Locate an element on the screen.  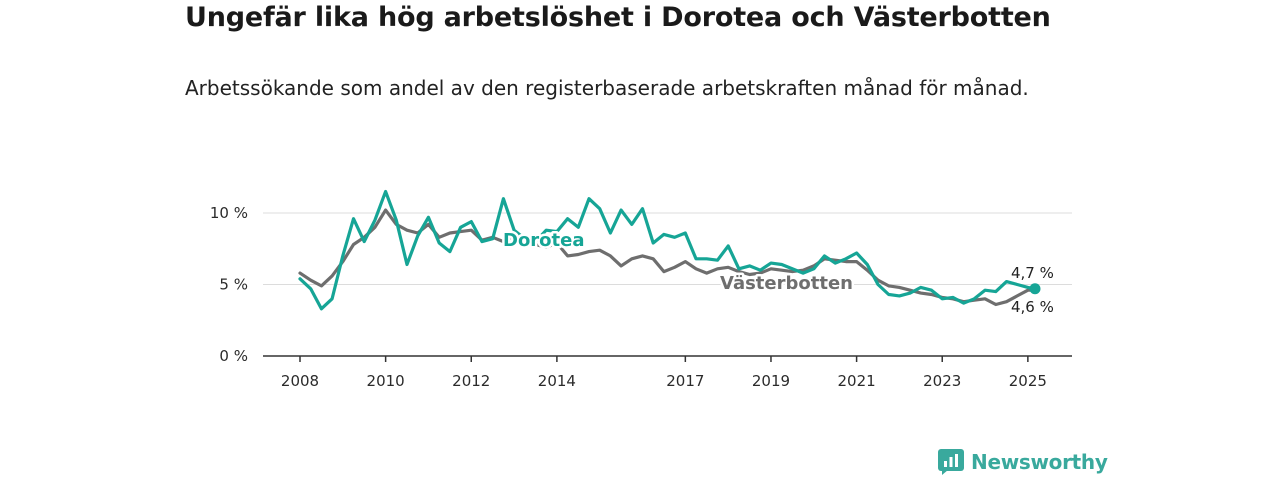
x-tick-label: 2021 is located at coordinates (857, 381).